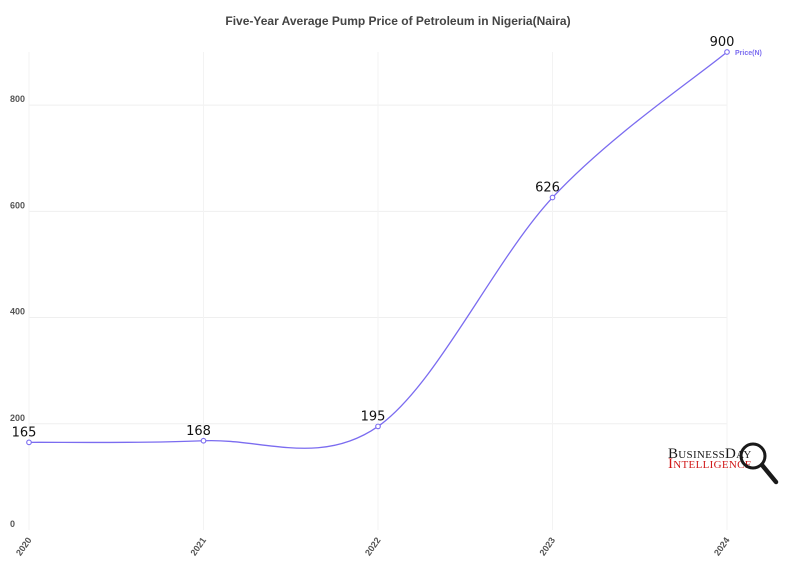 Image resolution: width=796 pixels, height=575 pixels. What do you see at coordinates (17, 205) in the screenshot?
I see `y-tick-label: 600` at bounding box center [17, 205].